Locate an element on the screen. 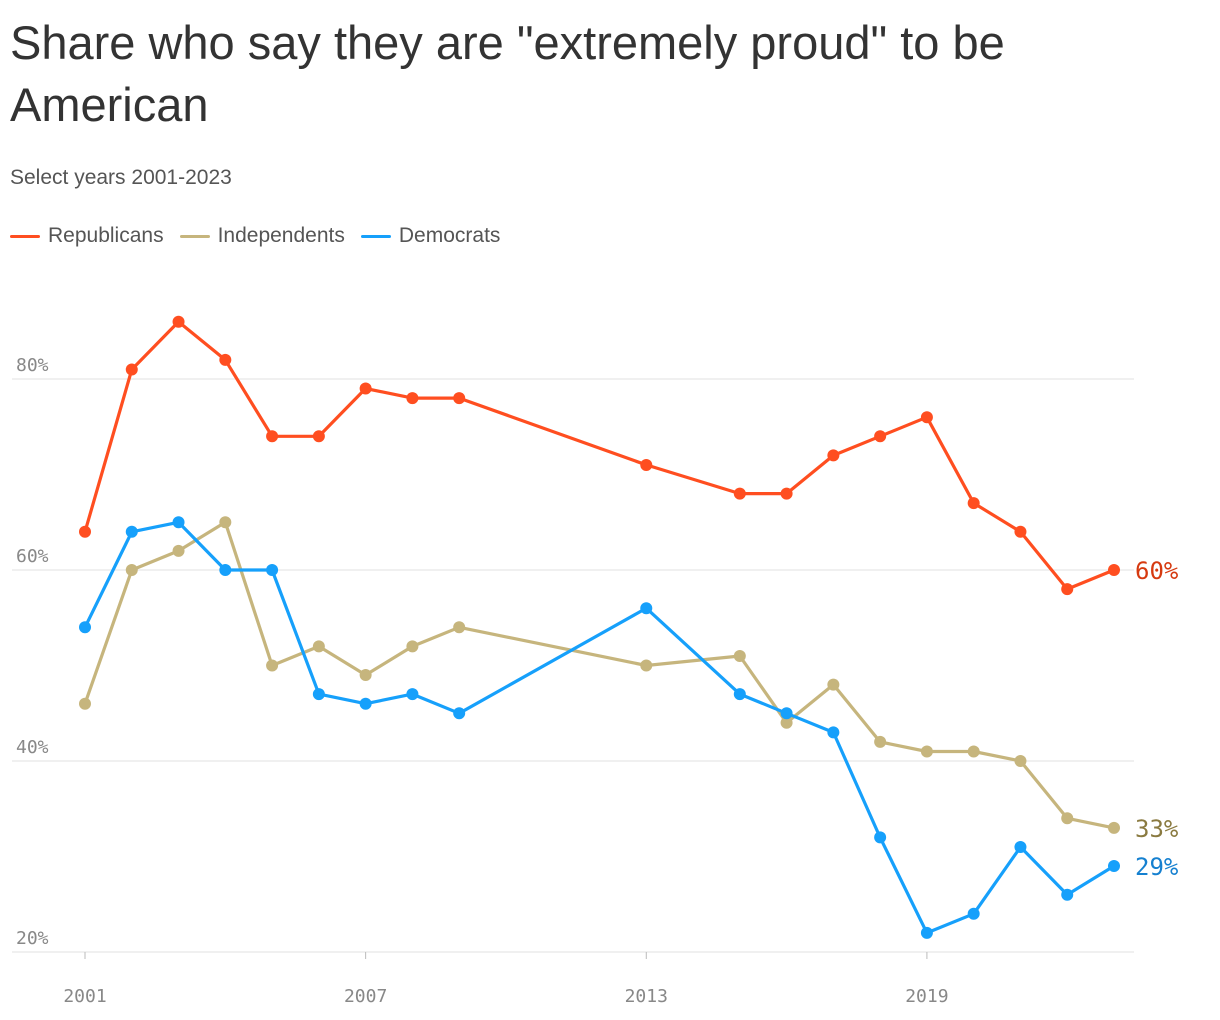 This screenshot has width=1220, height=1020. data-point-democrats-2016 is located at coordinates (786, 713).